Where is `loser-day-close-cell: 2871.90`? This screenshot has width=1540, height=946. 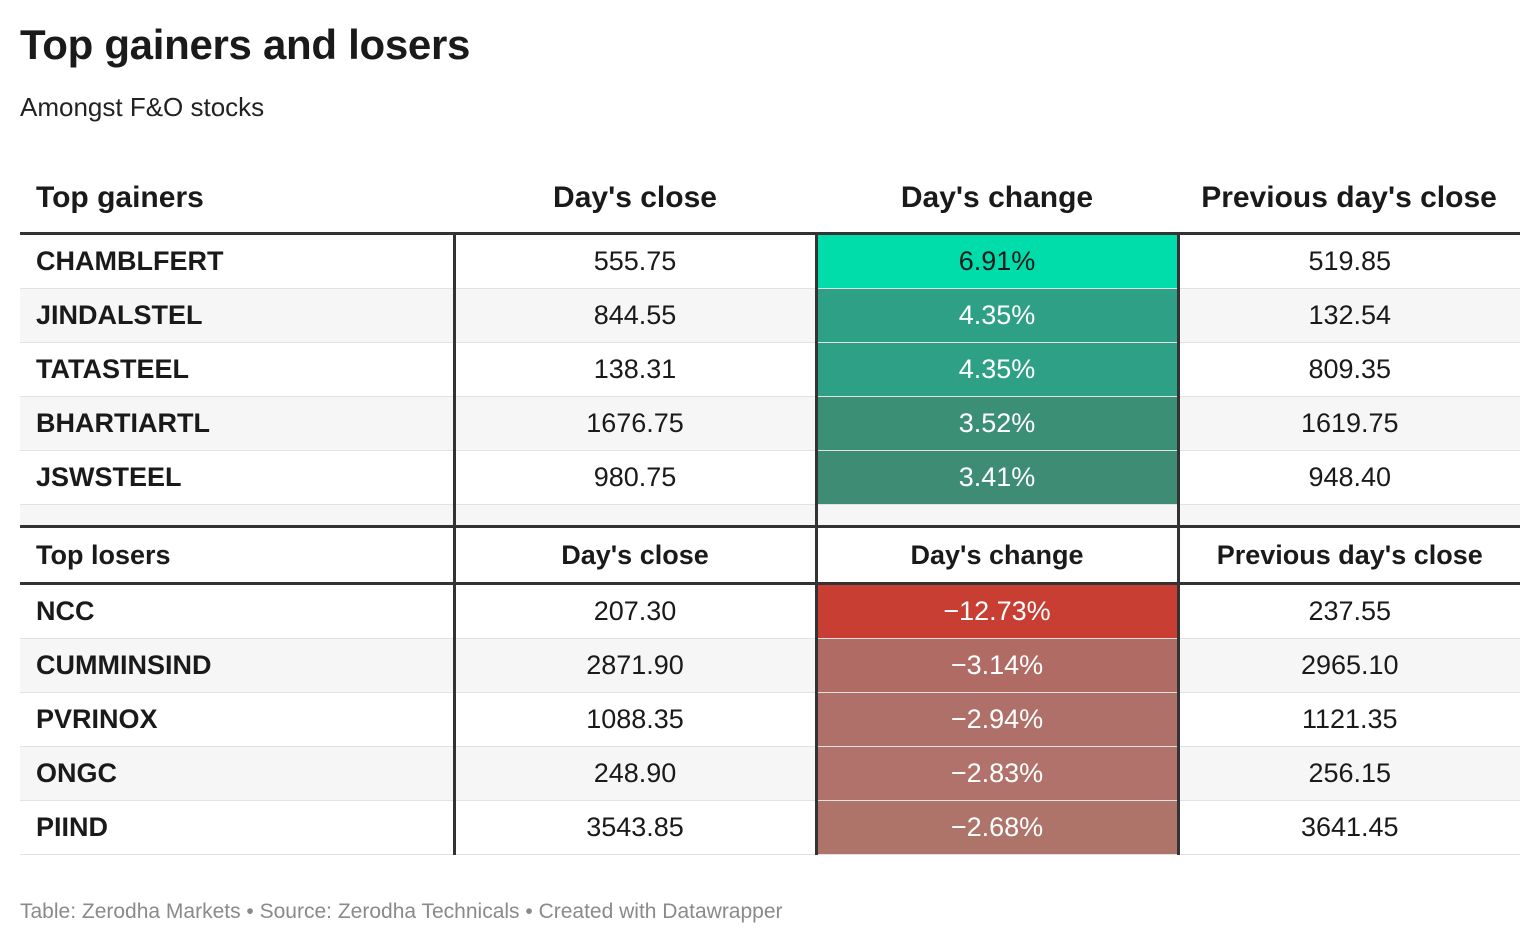 loser-day-close-cell: 2871.90 is located at coordinates (634, 665).